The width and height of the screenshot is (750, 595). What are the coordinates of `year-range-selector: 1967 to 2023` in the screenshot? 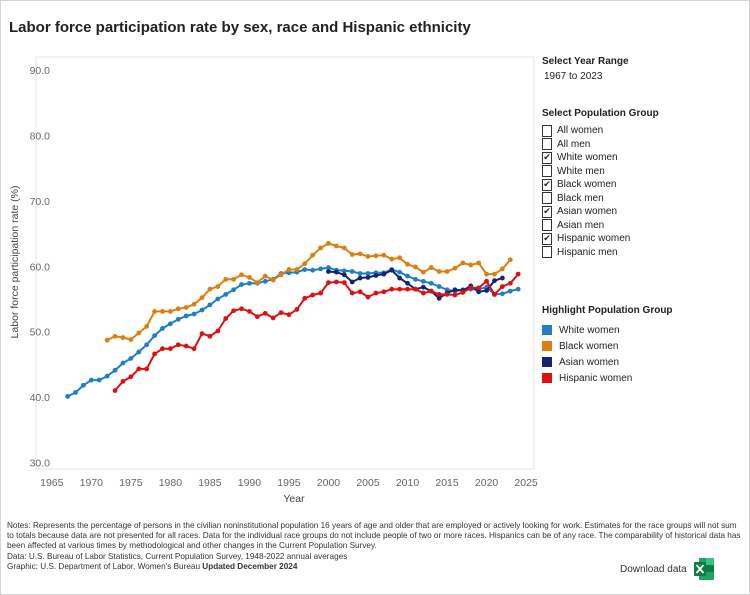 It's located at (573, 76).